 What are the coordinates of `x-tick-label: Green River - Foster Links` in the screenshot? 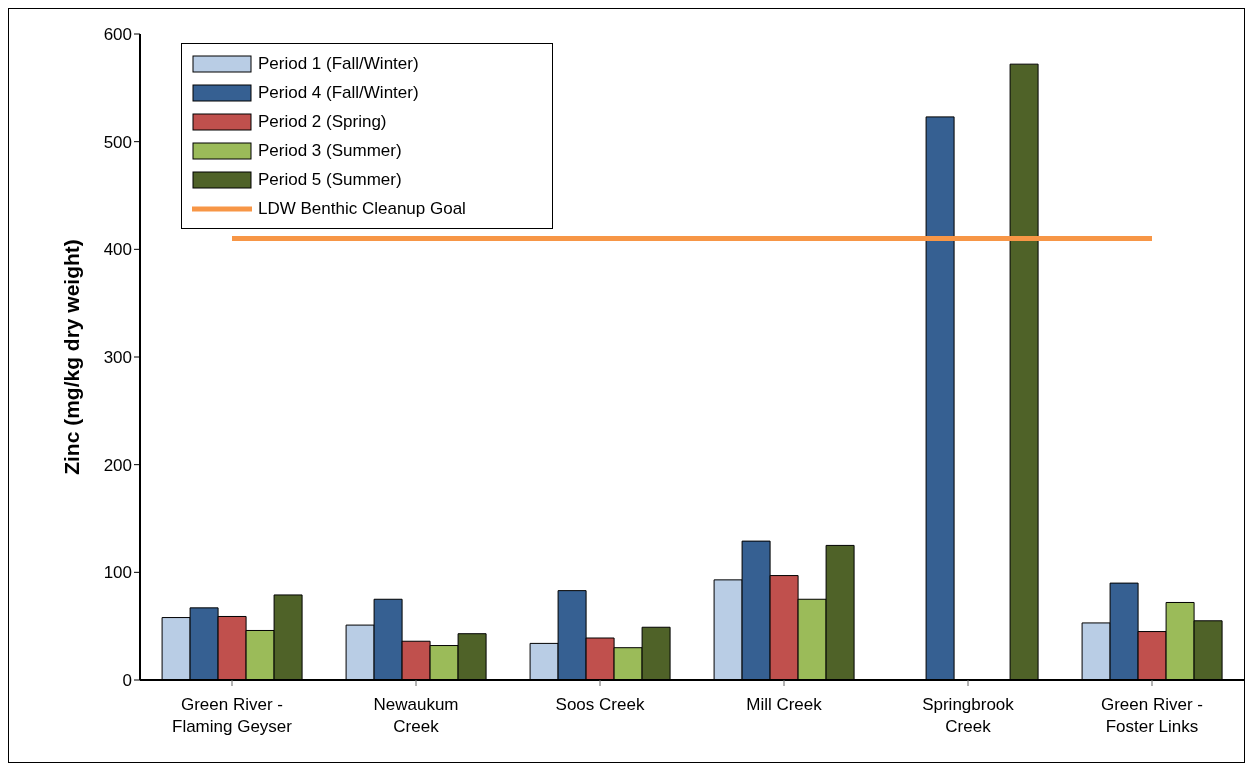 It's located at (1152, 715).